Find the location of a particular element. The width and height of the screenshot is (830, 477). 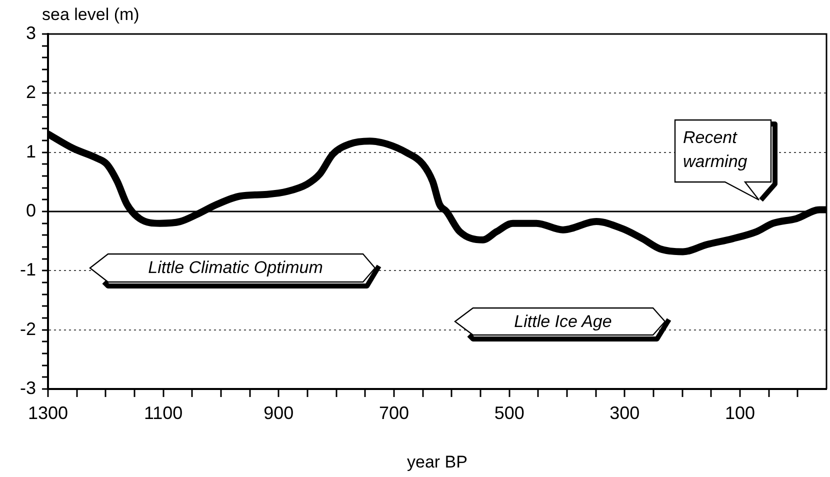

x-tick-label: 1300 is located at coordinates (48, 412).